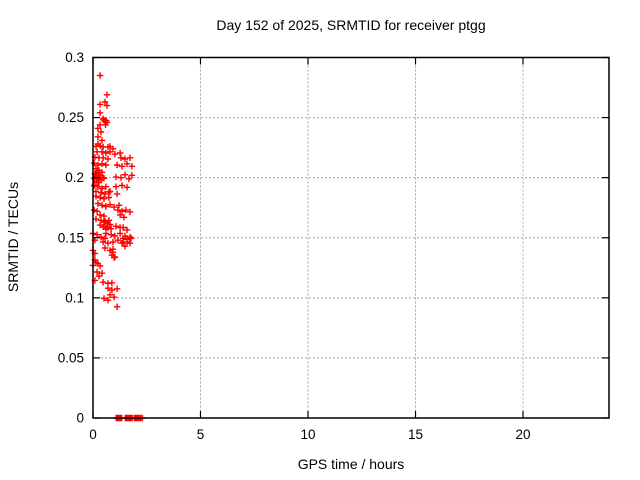  Describe the element at coordinates (71, 357) in the screenshot. I see `y-tick-label: 0.05` at that location.